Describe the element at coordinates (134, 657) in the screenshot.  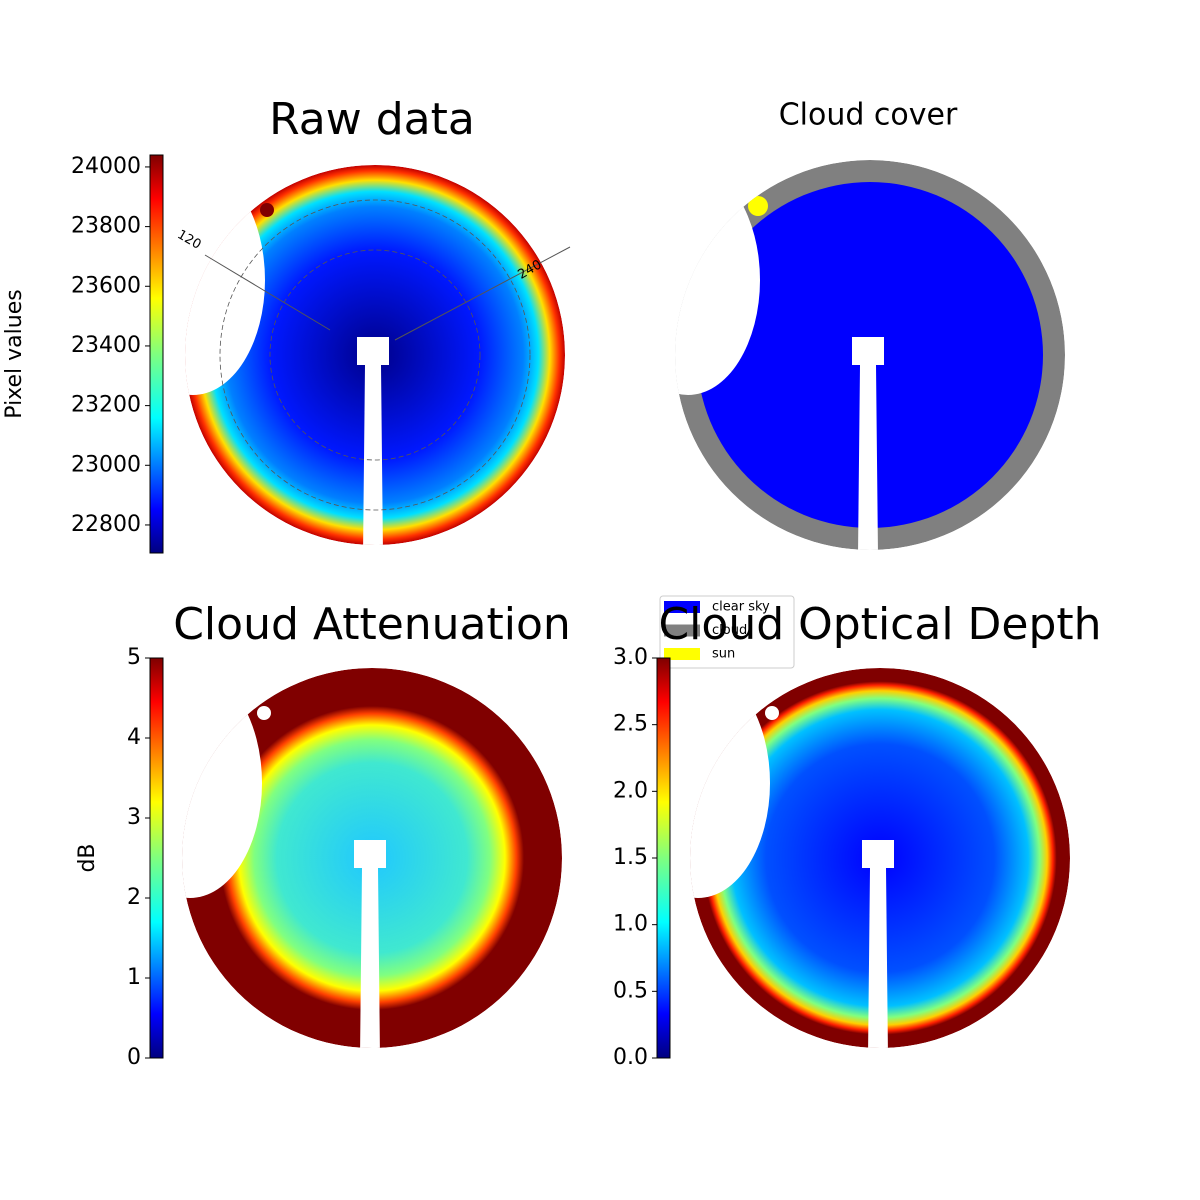
I see `colorbar-tick-label: 5` at that location.